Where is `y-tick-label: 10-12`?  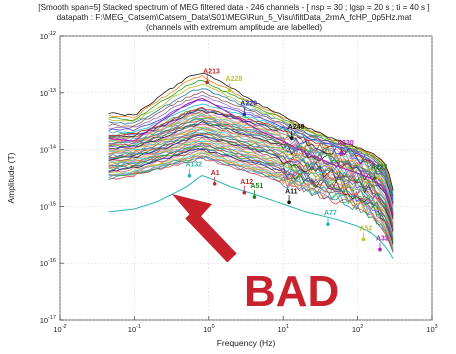
y-tick-label: 10-12 is located at coordinates (48, 36).